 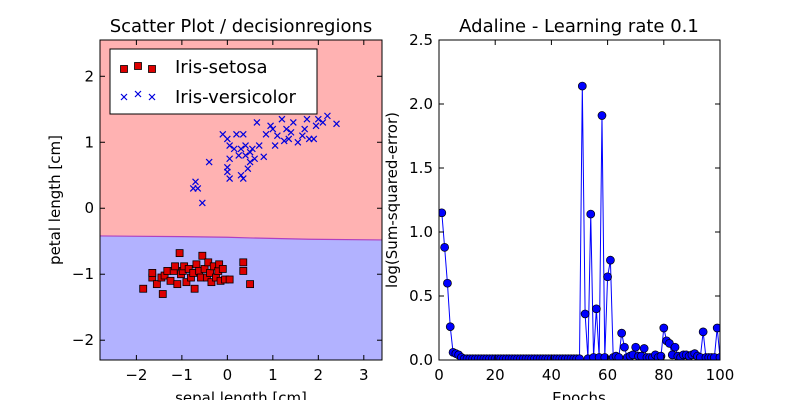 I want to click on x-tick-label: 40, so click(x=551, y=375).